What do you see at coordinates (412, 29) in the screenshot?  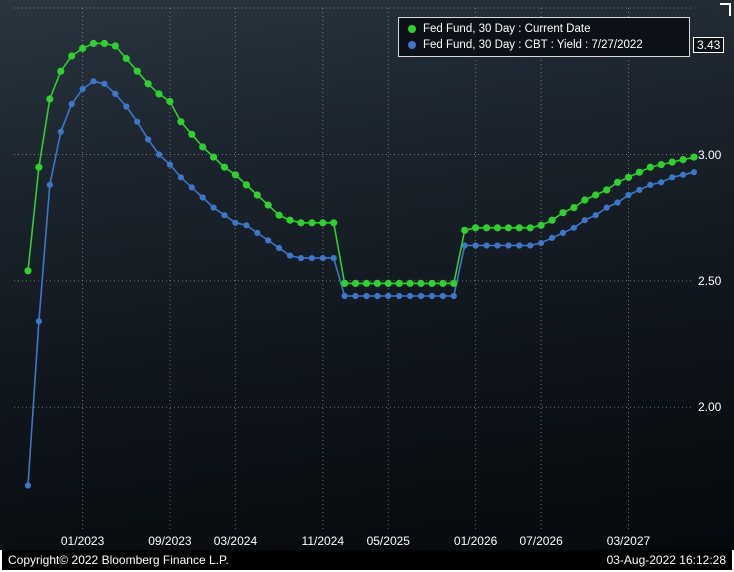 I see `green-series-marker-icon` at bounding box center [412, 29].